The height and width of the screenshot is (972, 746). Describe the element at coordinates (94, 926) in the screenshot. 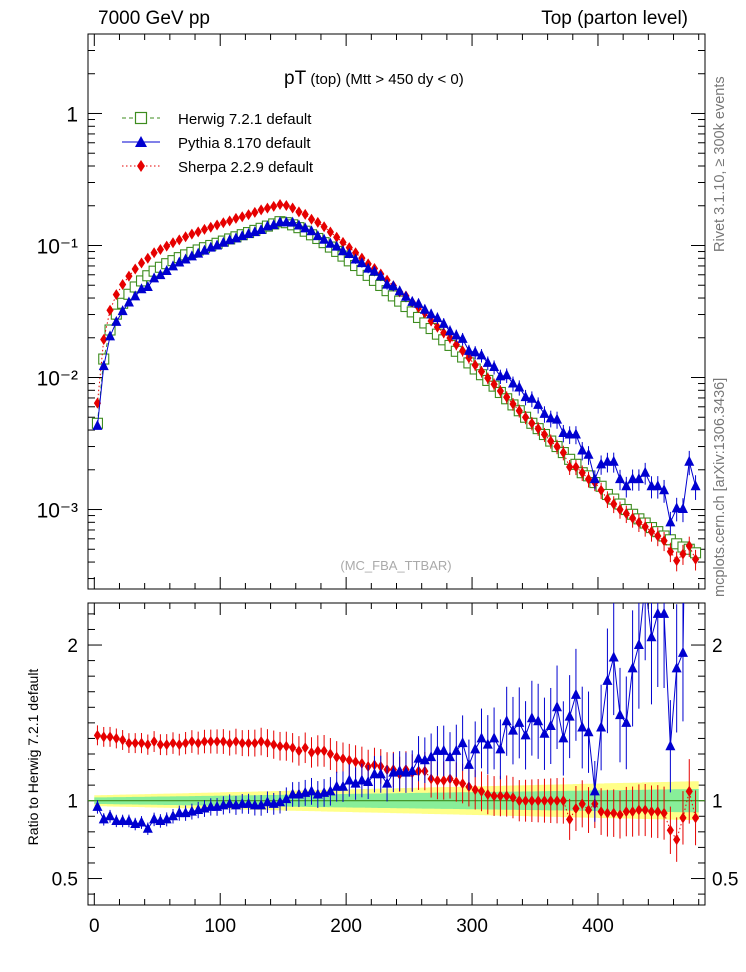

I see `x-tick-label: 0` at that location.